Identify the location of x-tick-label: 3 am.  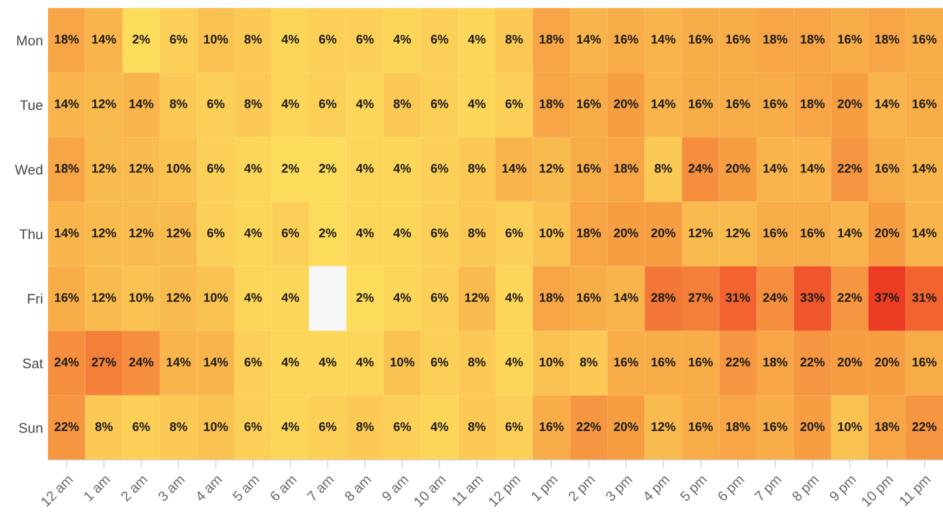
(171, 488).